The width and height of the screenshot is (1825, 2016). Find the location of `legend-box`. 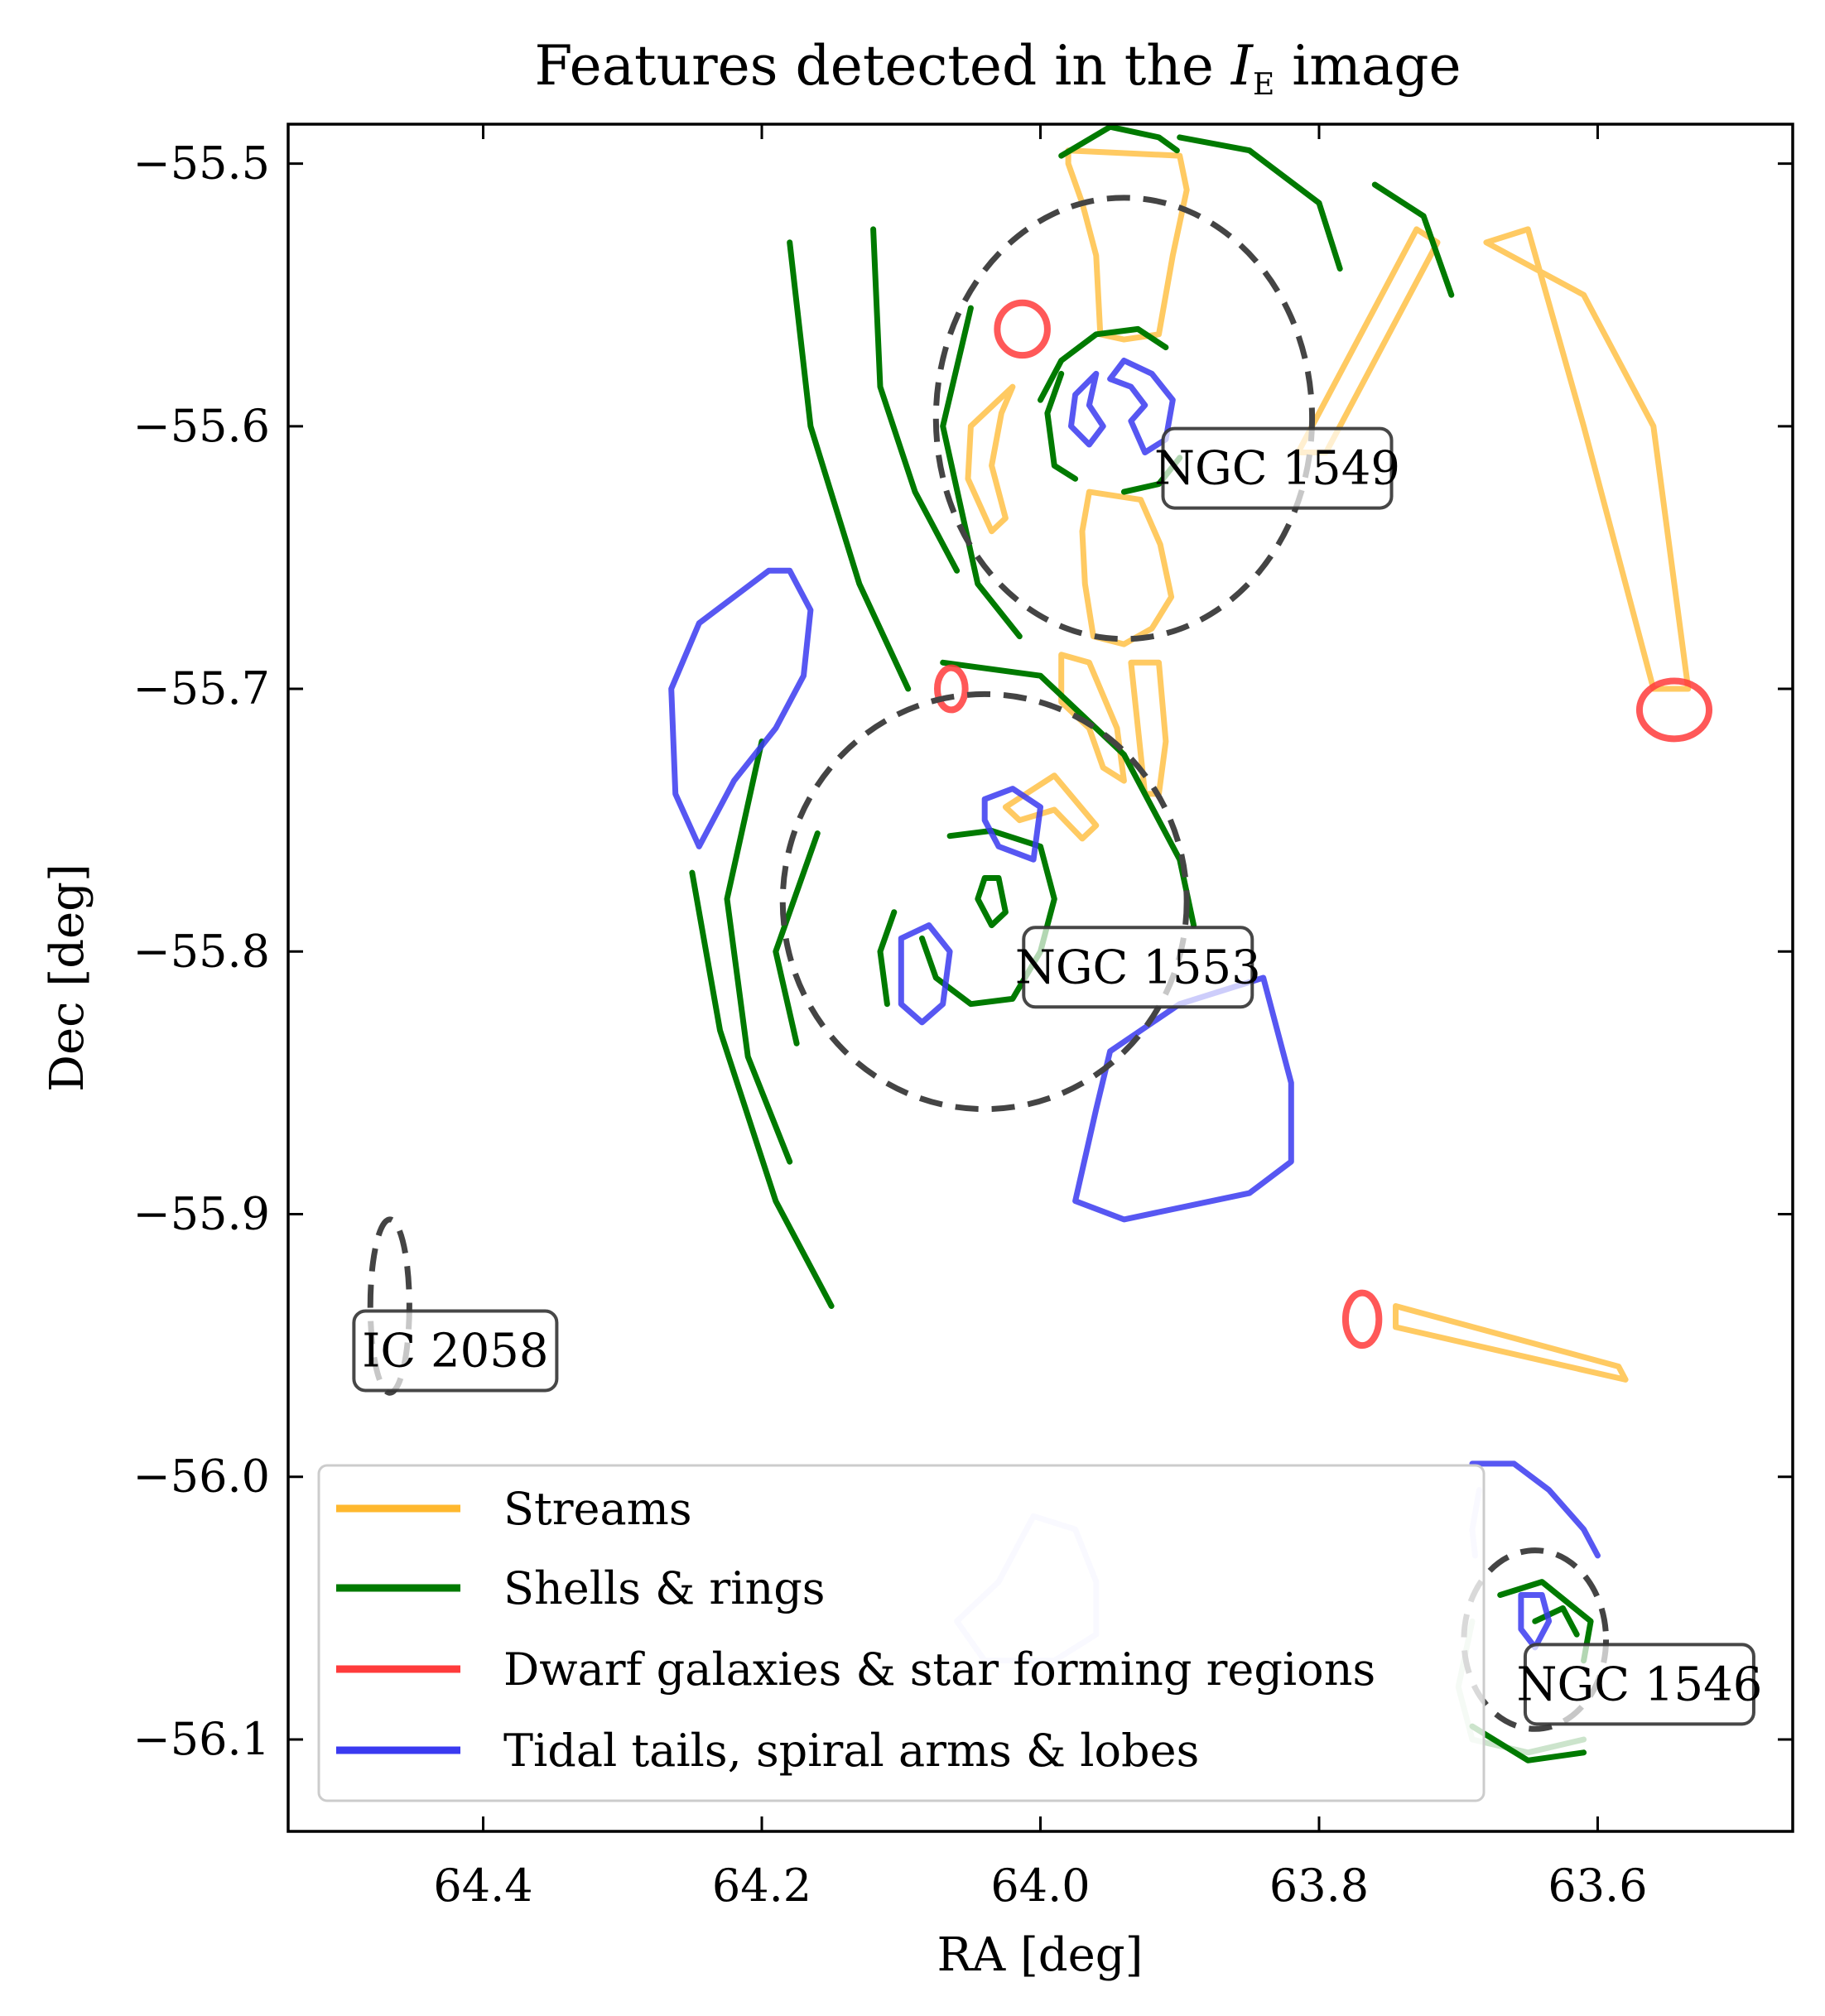

legend-box is located at coordinates (901, 1633).